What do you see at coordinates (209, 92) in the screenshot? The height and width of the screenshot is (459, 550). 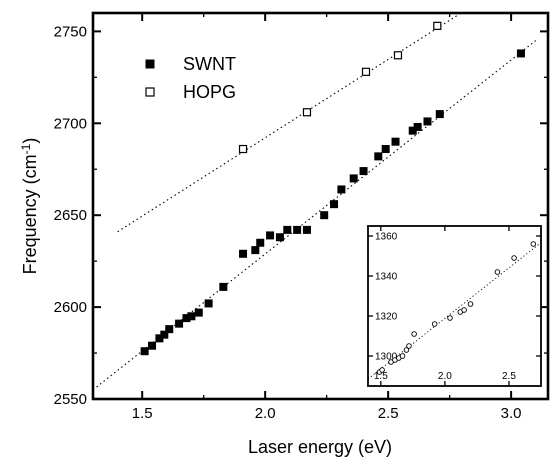 I see `legend-hopg-label: HOPG` at bounding box center [209, 92].